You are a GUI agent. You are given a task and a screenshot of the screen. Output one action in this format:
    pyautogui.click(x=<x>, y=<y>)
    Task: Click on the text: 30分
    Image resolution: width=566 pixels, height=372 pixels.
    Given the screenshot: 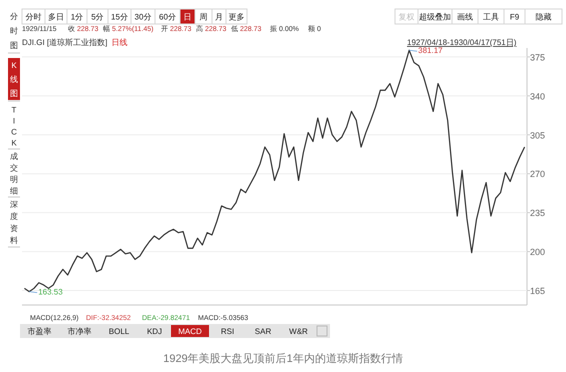 What is the action you would take?
    pyautogui.click(x=143, y=17)
    